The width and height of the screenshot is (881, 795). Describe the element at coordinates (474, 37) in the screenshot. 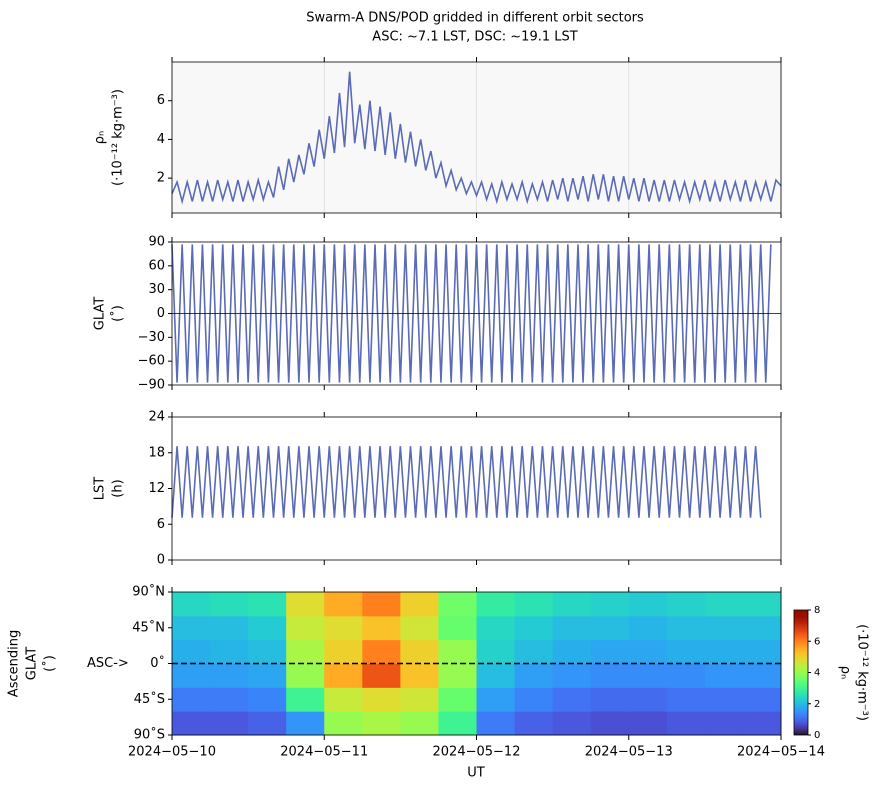

I see `chart-subtitle: ASC: ~7.1 LST, DSC: ~19.1 LST` at that location.